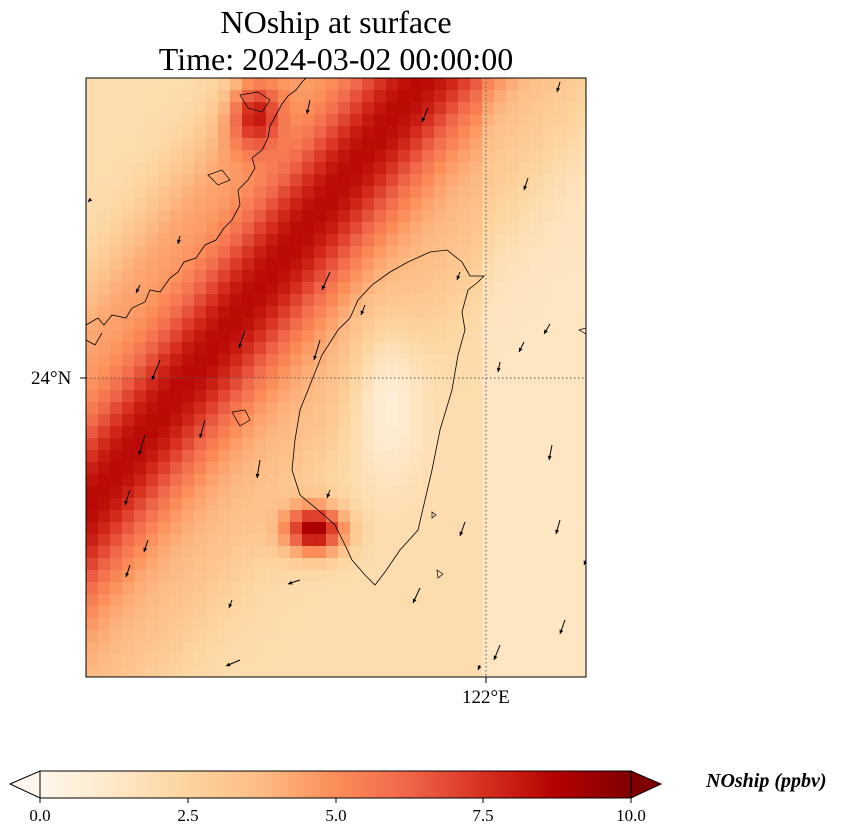 The height and width of the screenshot is (836, 842). I want to click on china-coastline, so click(196, 202).